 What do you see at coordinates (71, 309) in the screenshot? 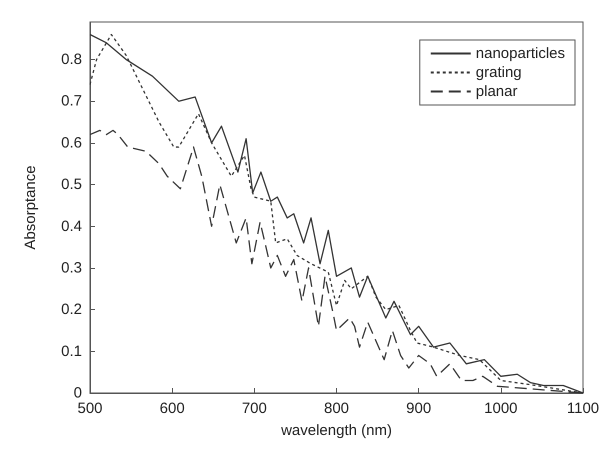
I see `y-tick-label: 0.2` at bounding box center [71, 309].